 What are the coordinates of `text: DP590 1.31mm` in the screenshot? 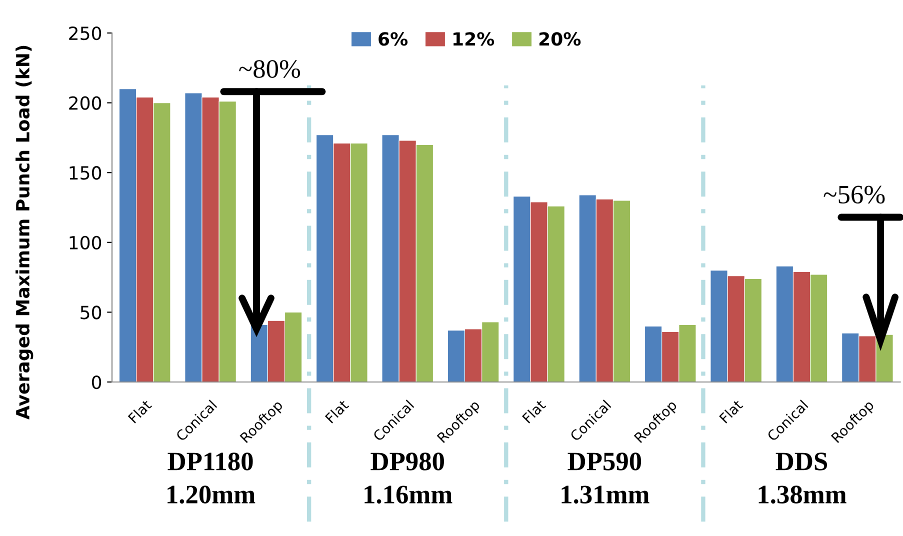 It's located at (606, 478).